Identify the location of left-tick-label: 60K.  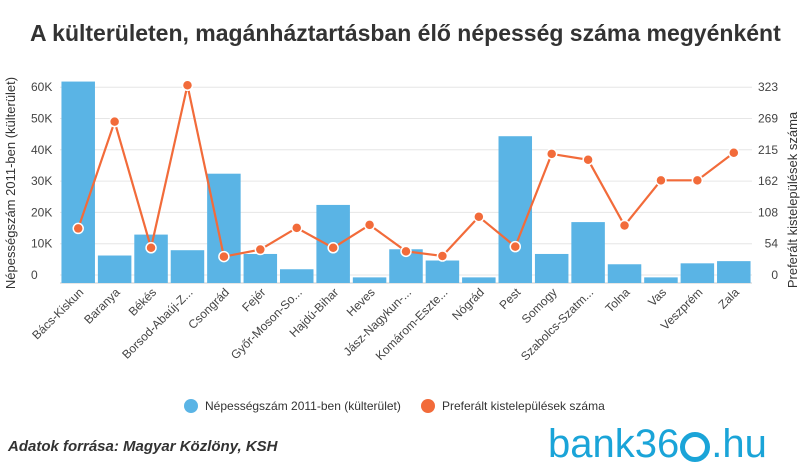
(41, 87).